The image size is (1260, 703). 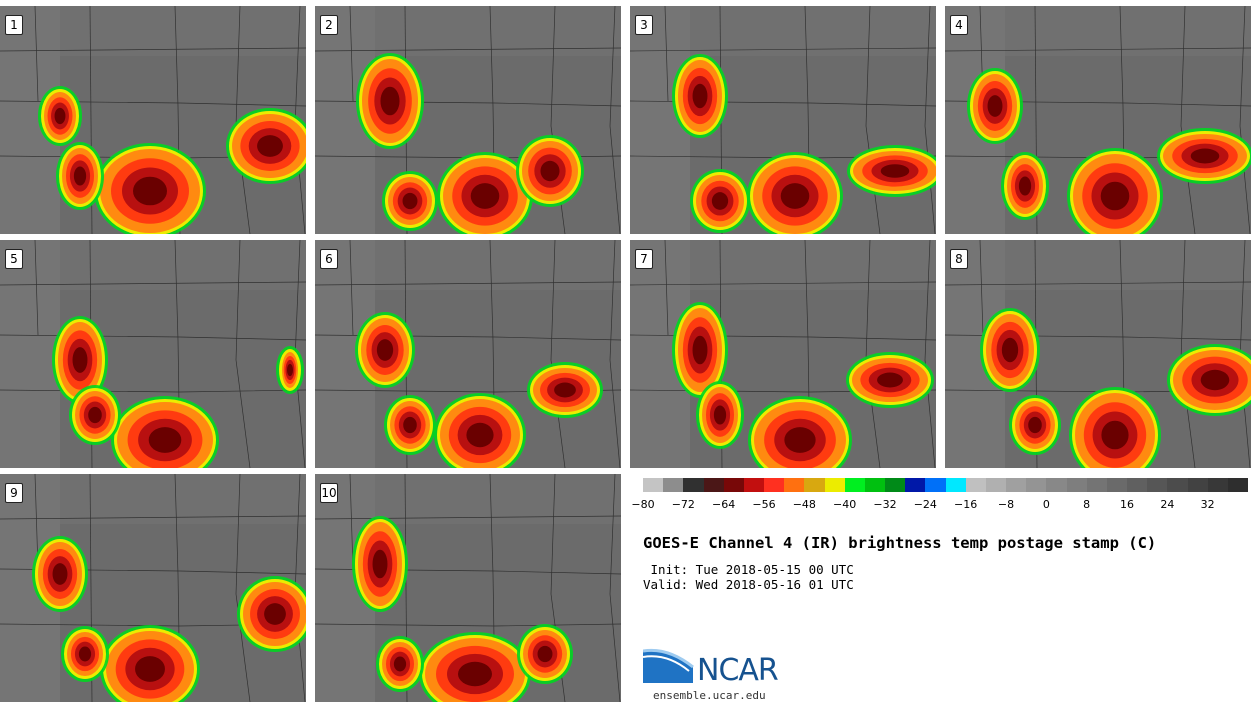 I want to click on colorbar-tick-label: 32, so click(x=1207, y=504).